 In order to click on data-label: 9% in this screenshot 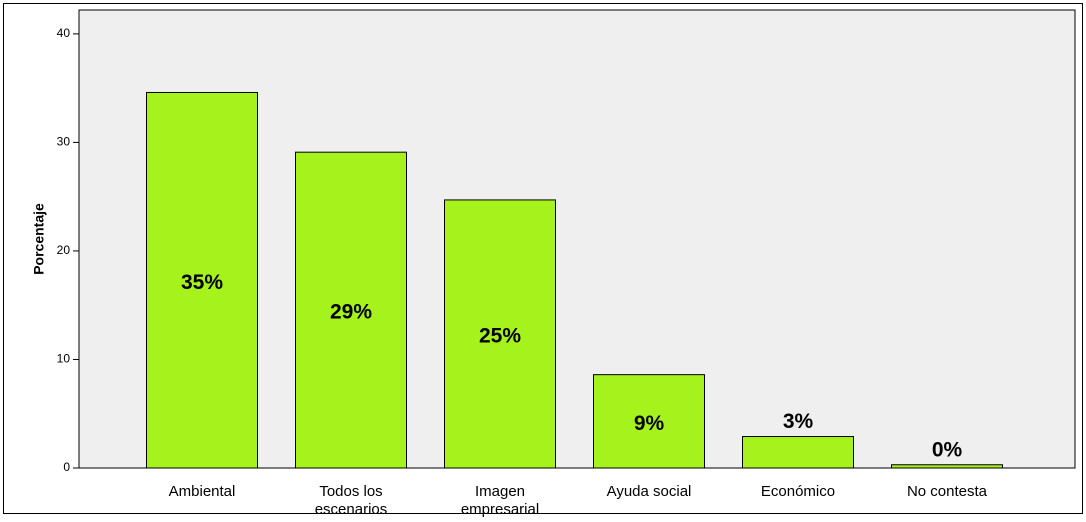, I will do `click(649, 423)`.